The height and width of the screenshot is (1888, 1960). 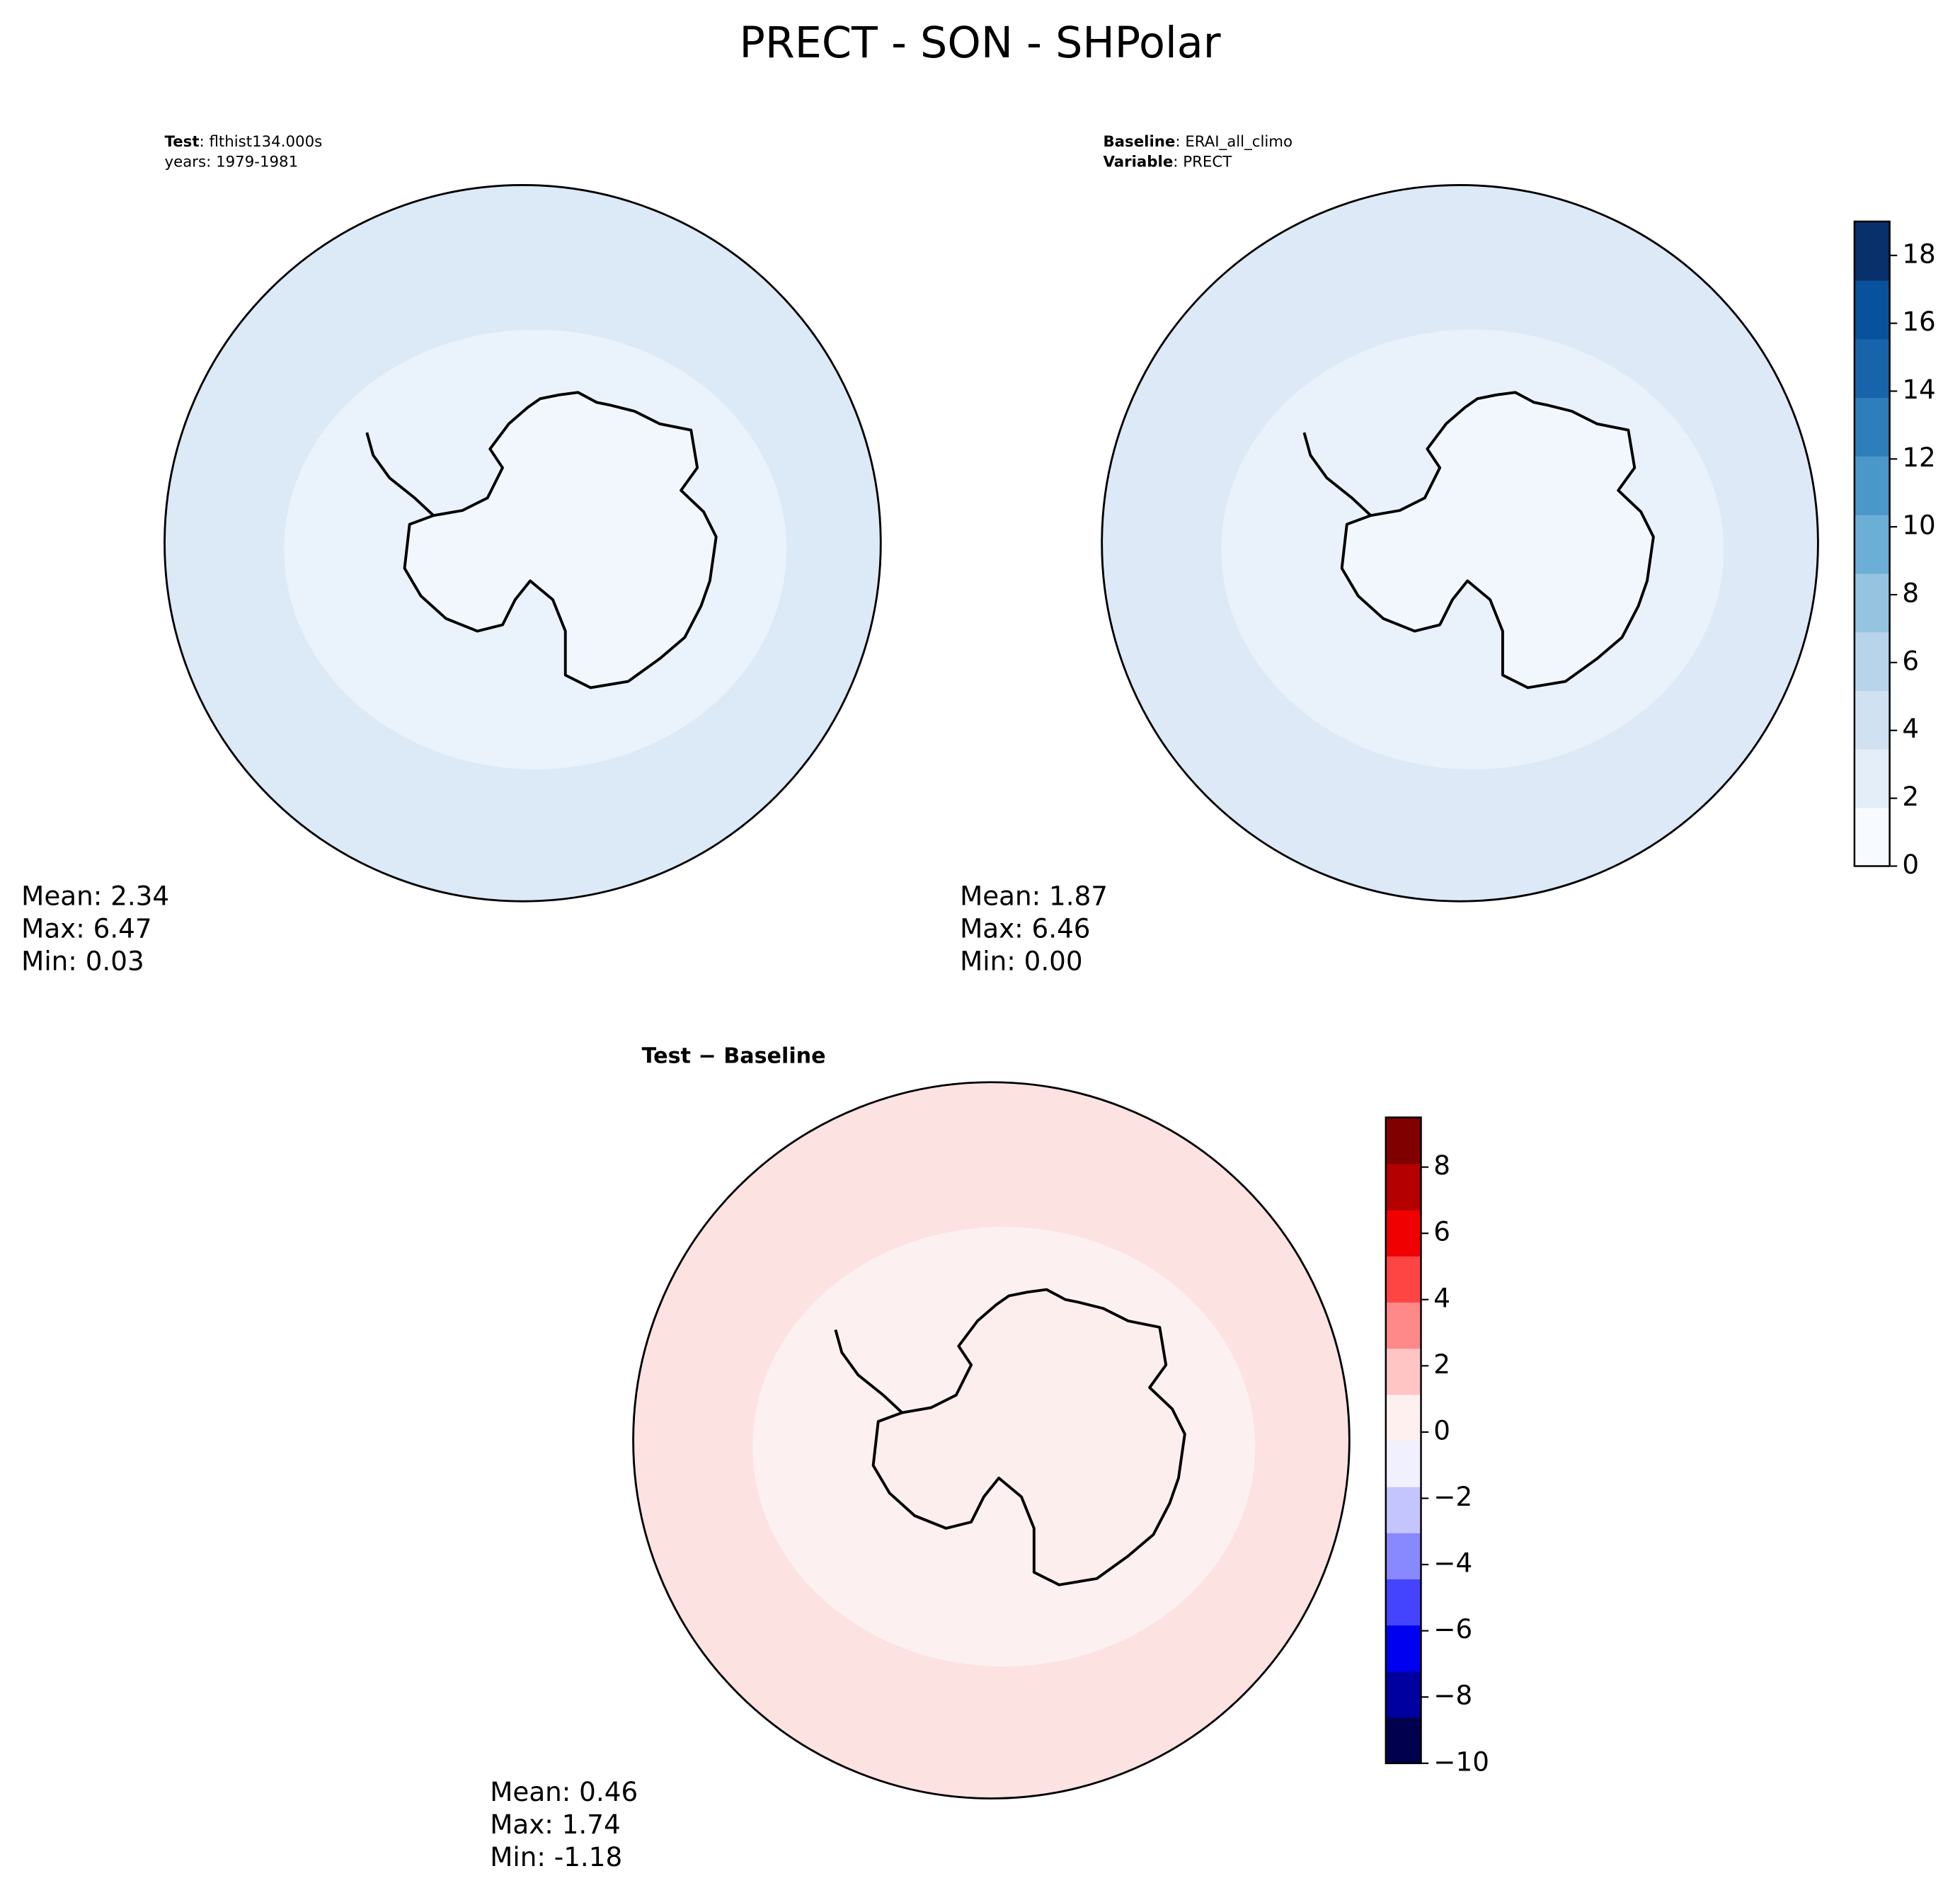 What do you see at coordinates (95, 896) in the screenshot?
I see `stat-line: Mean: 2.34` at bounding box center [95, 896].